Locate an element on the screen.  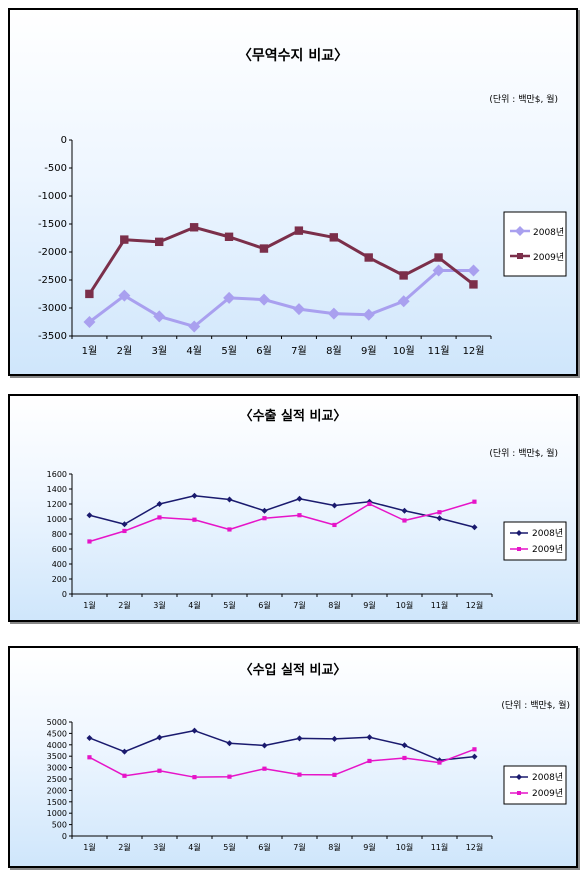
y-tick-label: -3500 is located at coordinates (52, 336).